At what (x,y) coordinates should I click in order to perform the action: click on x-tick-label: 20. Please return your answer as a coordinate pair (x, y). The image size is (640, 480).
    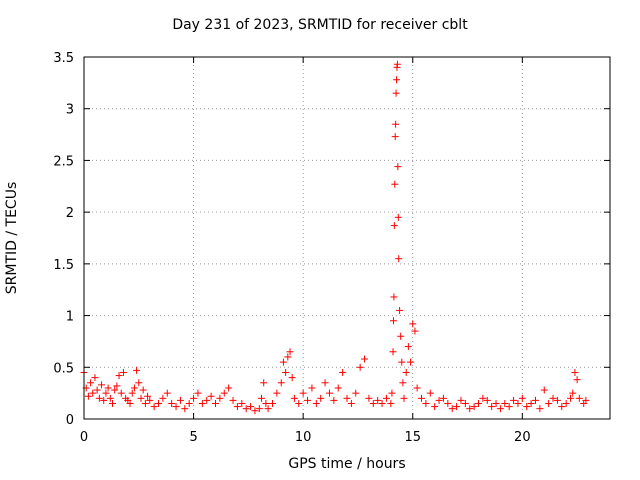
    Looking at the image, I should click on (522, 437).